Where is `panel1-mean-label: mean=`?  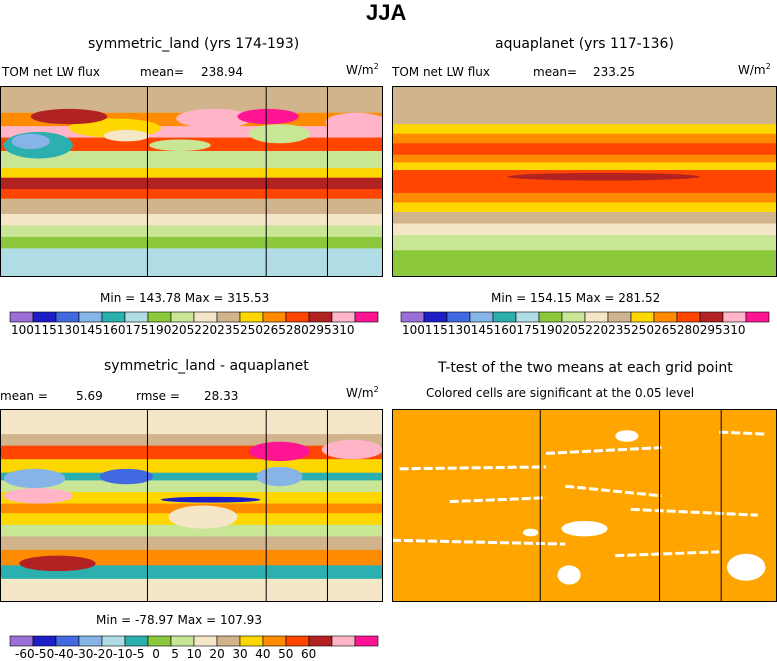
panel1-mean-label: mean= is located at coordinates (162, 72).